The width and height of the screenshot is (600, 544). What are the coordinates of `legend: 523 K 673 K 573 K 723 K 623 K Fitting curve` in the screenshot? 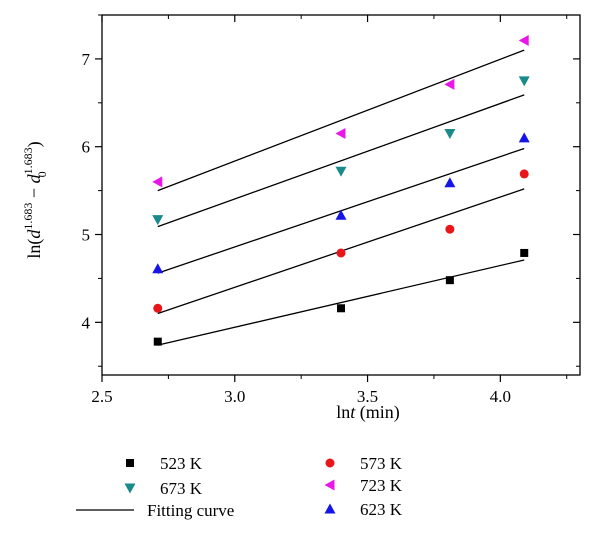 It's located at (239, 487).